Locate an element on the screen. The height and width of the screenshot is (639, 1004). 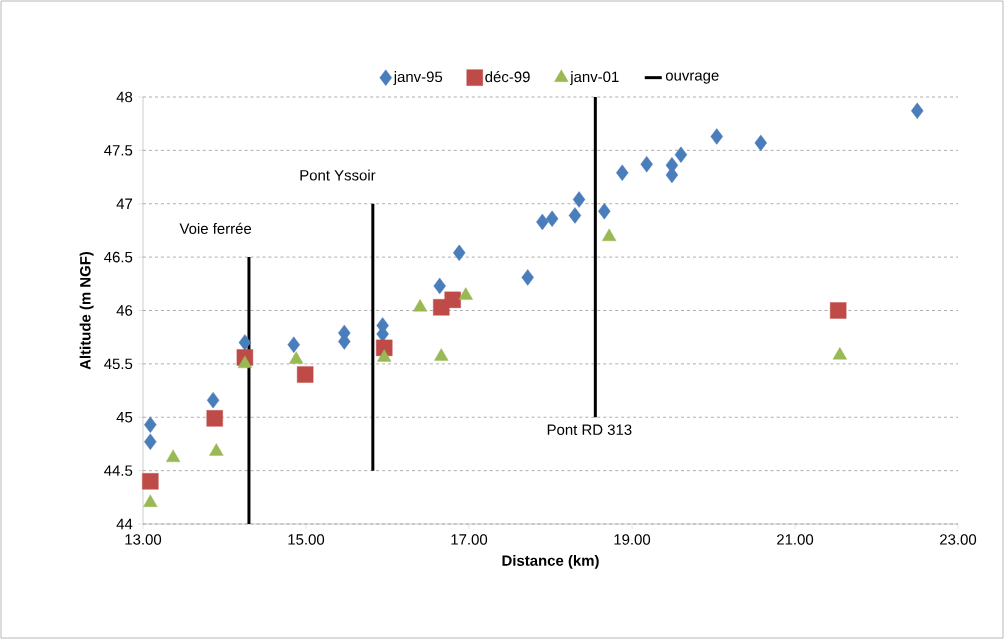
annotation: Voie ferrée is located at coordinates (215, 228).